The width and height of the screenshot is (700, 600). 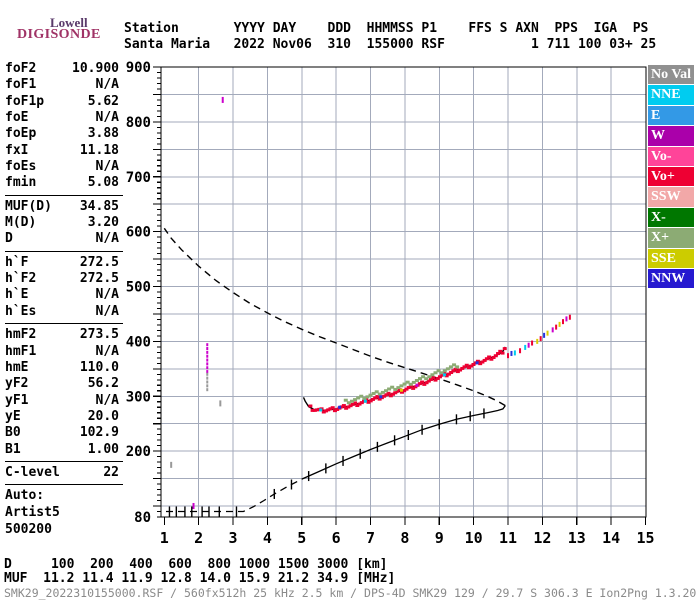 What do you see at coordinates (17, 367) in the screenshot?
I see `param-label: hmE` at bounding box center [17, 367].